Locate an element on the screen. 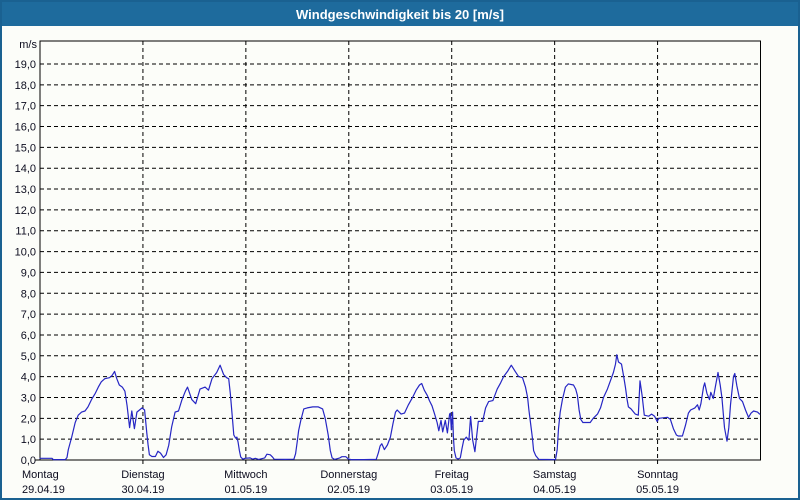  y-tick-label: 9,0 is located at coordinates (28, 273).